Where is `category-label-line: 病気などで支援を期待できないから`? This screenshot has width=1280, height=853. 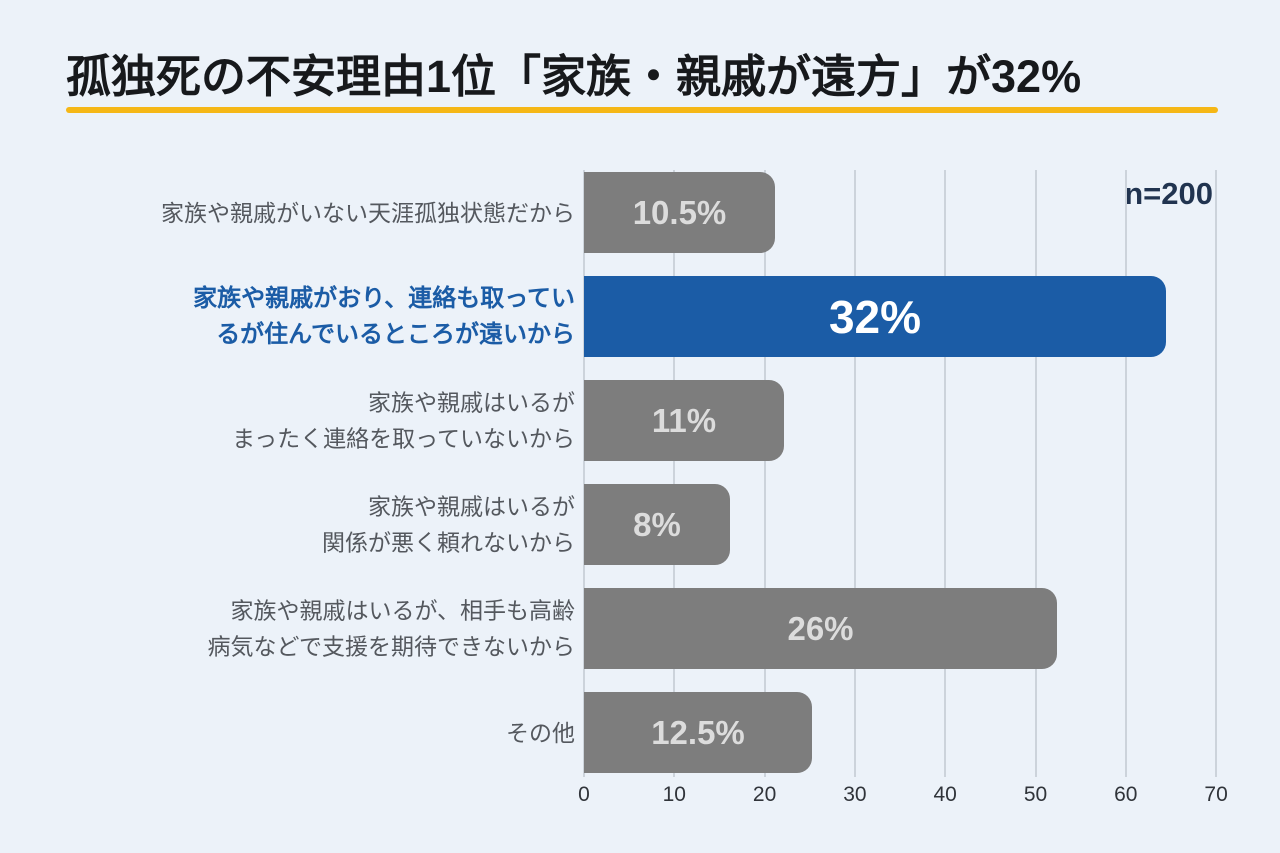 category-label-line: 病気などで支援を期待できないから is located at coordinates (391, 646).